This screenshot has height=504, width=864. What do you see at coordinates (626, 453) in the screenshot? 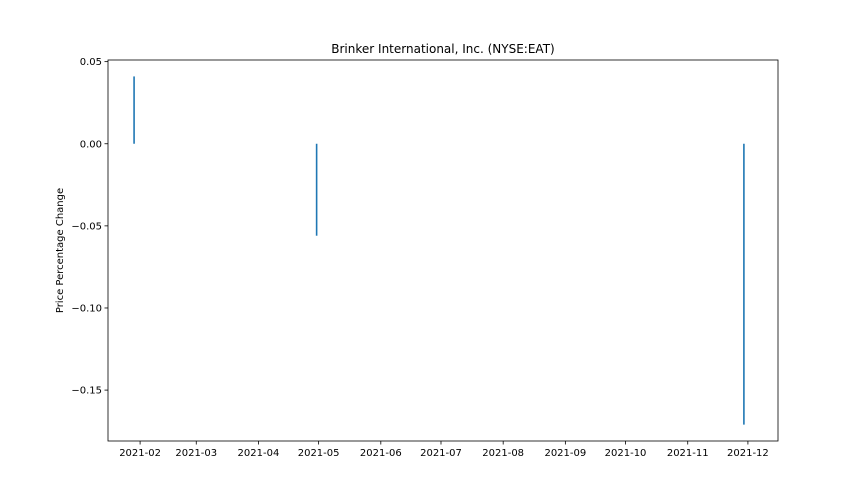
I see `x-tick-label: 2021-10` at bounding box center [626, 453].